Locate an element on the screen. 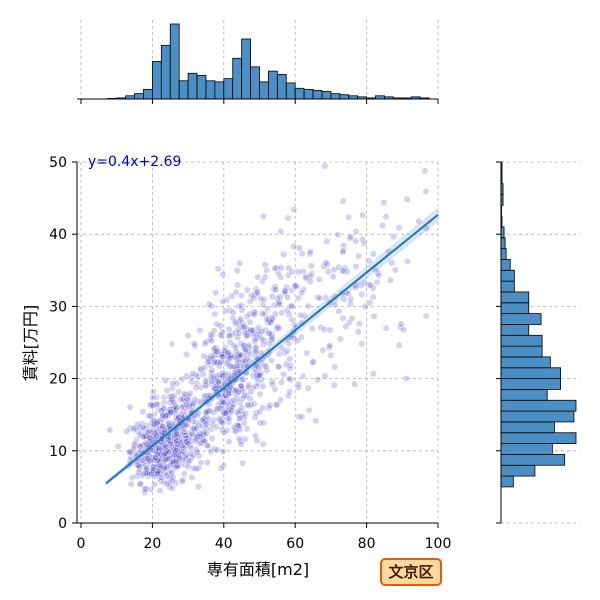 This screenshot has width=600, height=600. y-tick-label: 50 is located at coordinates (58, 163).